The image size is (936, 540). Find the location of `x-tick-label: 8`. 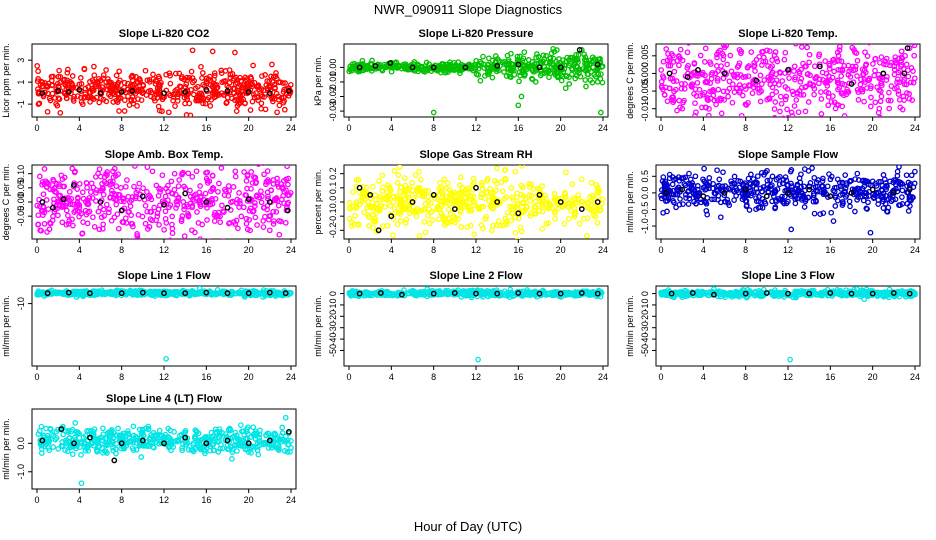

x-tick-label: 8 is located at coordinates (745, 250).